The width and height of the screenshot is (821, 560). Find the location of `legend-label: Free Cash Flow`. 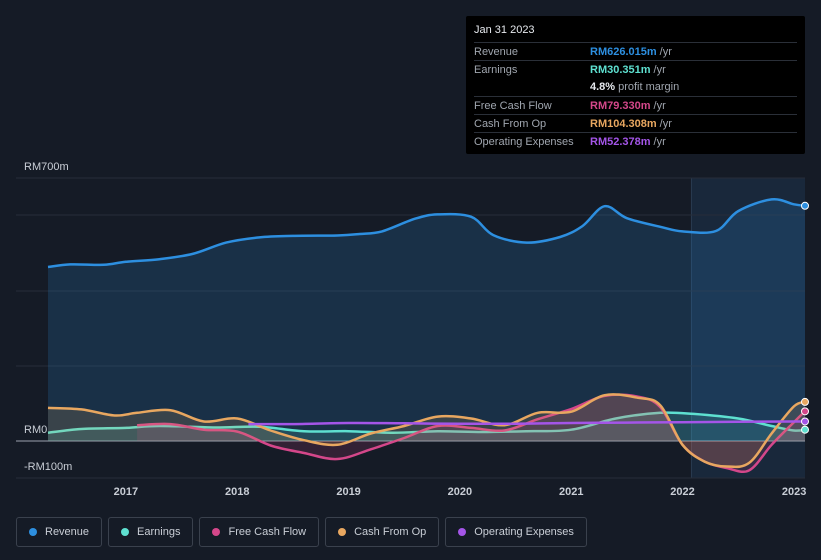

legend-label: Free Cash Flow is located at coordinates (267, 532).